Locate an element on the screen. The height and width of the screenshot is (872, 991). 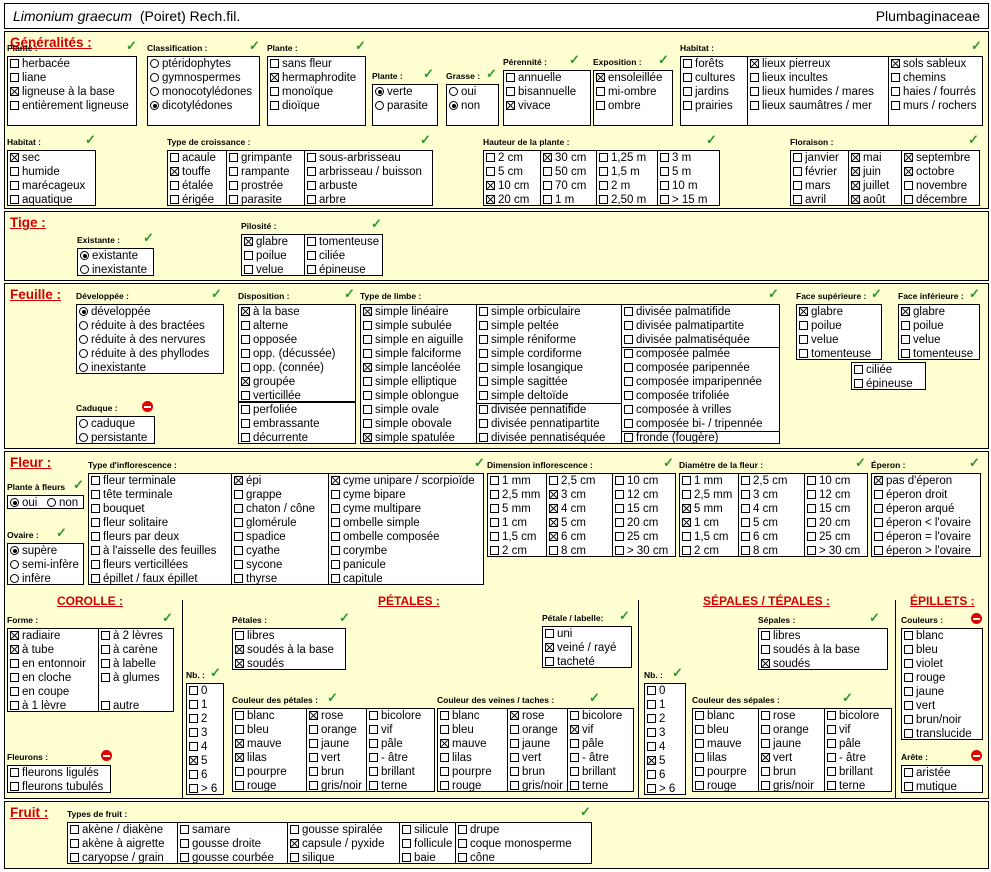
inflorescence-option: grappe is located at coordinates (280, 495).